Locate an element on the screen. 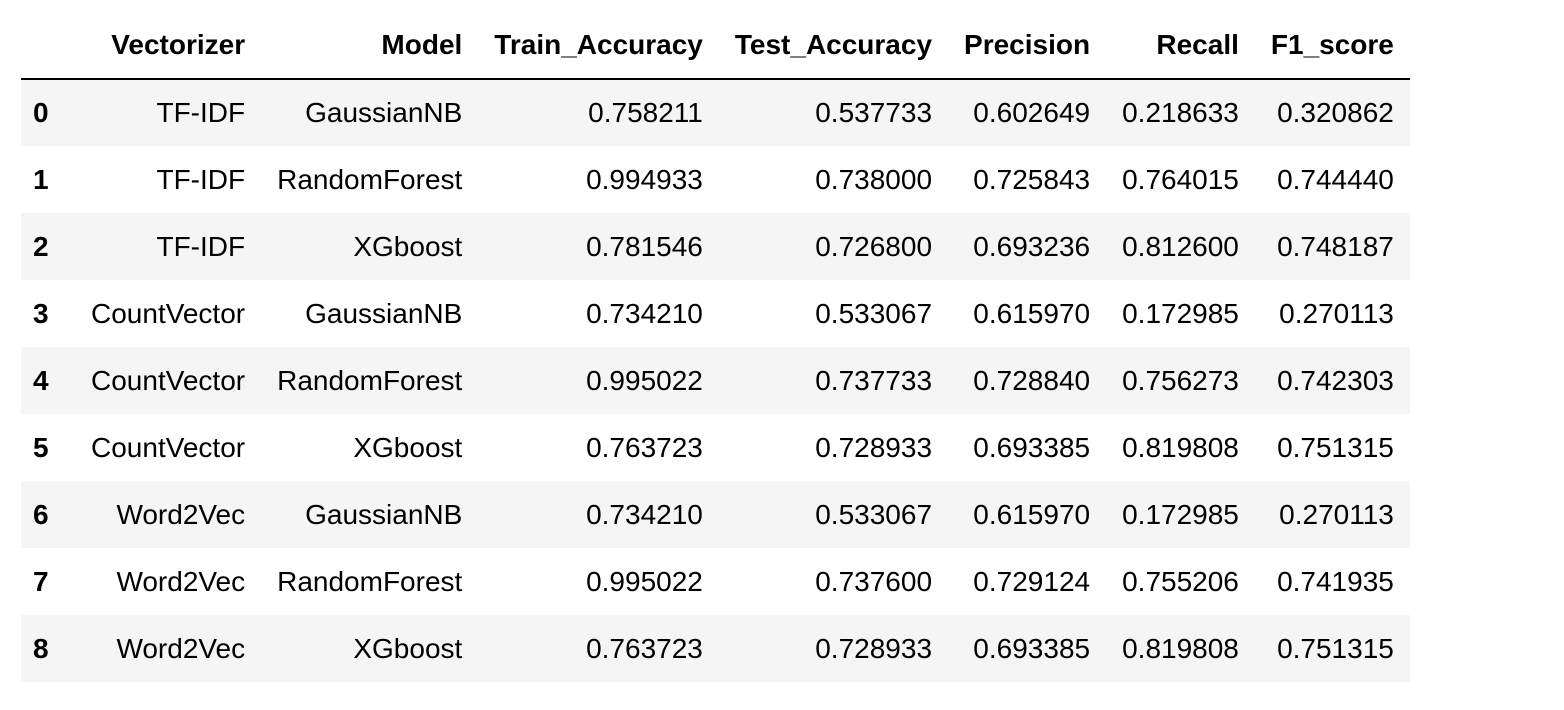 The width and height of the screenshot is (1564, 710). column-header-vectorizer: Vectorizer is located at coordinates (168, 46).